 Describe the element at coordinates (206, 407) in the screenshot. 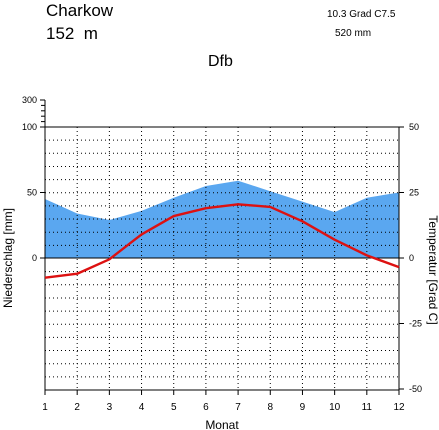

I see `x-tick-label: 6` at that location.